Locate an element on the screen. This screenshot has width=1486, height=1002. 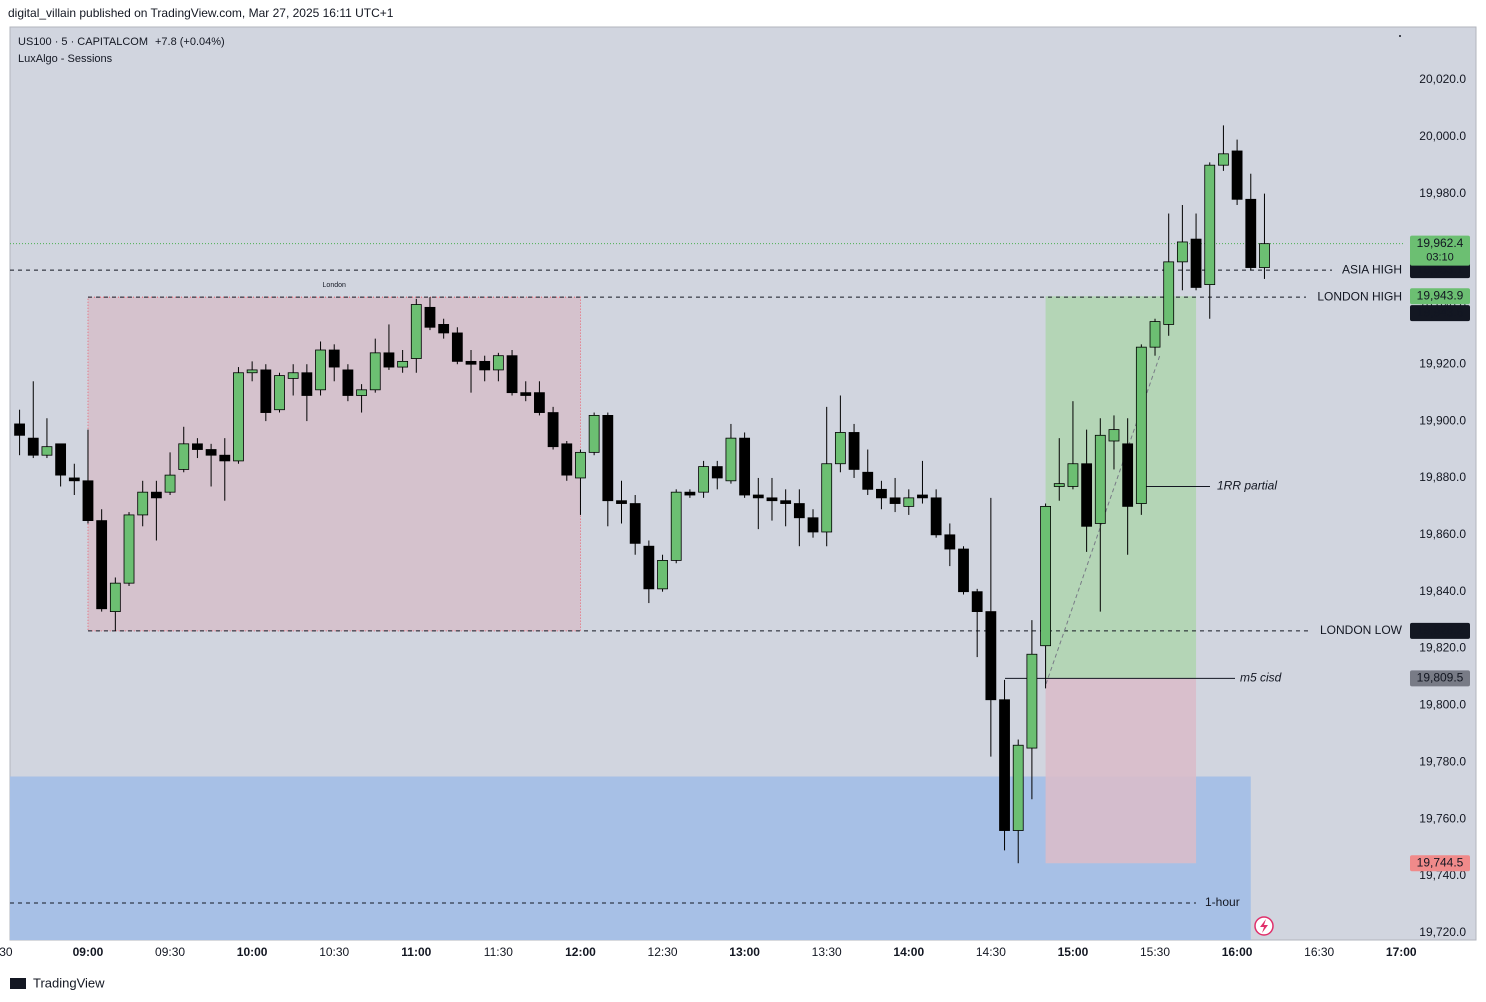
level-label: 1RR partial is located at coordinates (1247, 486).